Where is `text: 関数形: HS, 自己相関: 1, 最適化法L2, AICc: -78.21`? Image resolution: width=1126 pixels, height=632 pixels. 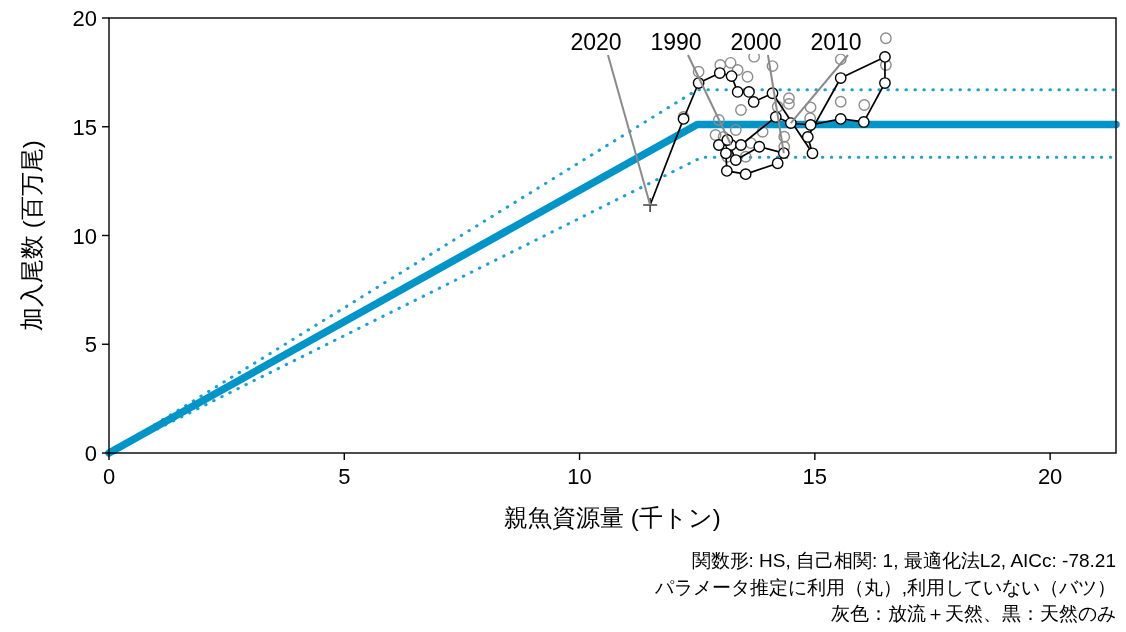
text: 関数形: HS, 自己相関: 1, 最適化法L2, AICc: -78.21 is located at coordinates (903, 560).